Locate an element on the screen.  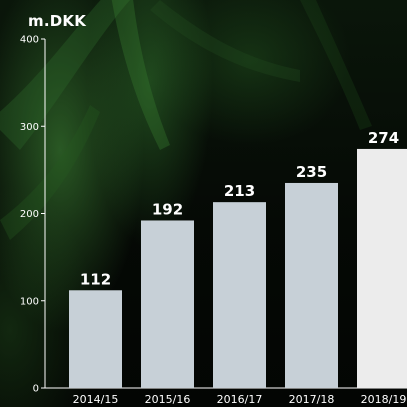
bar-value-label: 235 is located at coordinates (311, 172).